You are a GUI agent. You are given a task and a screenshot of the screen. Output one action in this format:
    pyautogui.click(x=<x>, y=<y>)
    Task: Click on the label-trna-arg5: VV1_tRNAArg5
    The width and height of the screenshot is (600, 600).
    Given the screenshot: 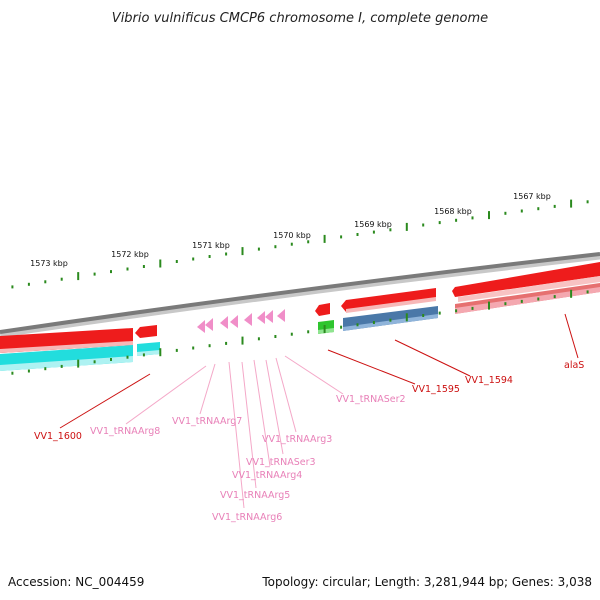 What is the action you would take?
    pyautogui.click(x=255, y=495)
    